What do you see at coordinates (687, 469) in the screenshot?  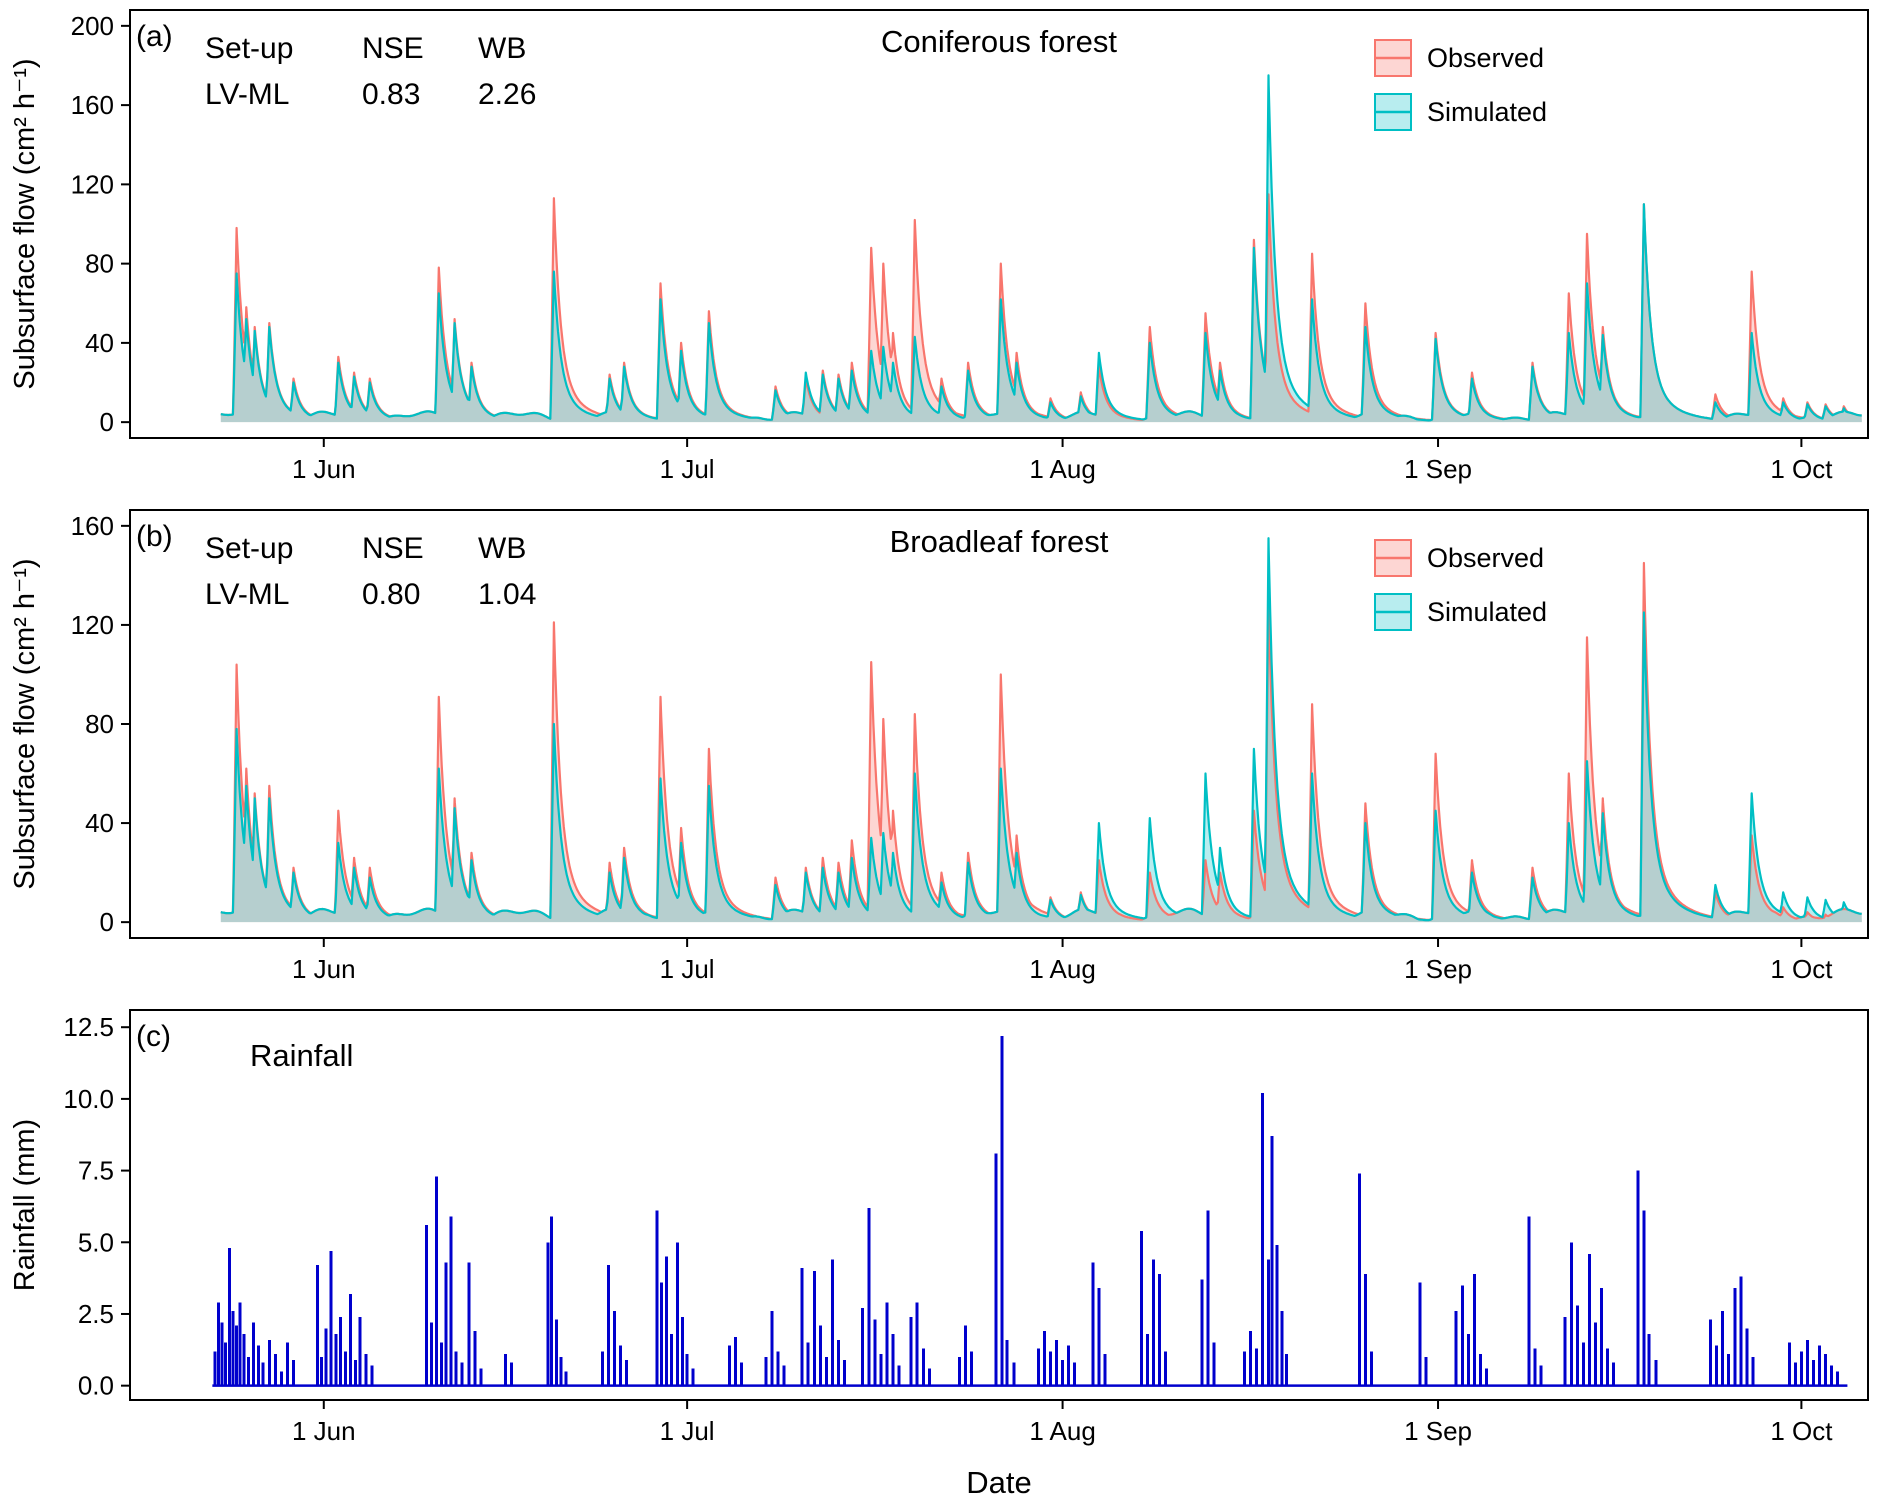 I see `x-tick-label: 1 Jul` at bounding box center [687, 469].